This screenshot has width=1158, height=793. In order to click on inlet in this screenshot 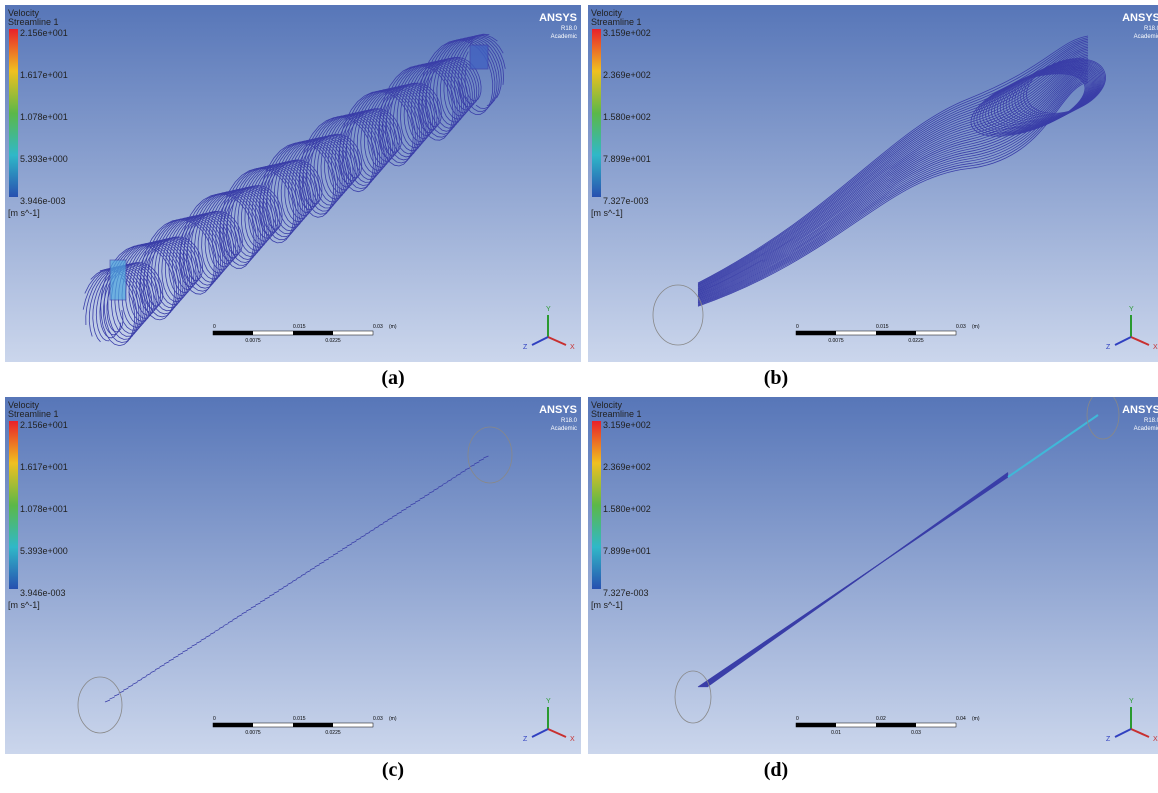, I will do `click(118, 280)`.